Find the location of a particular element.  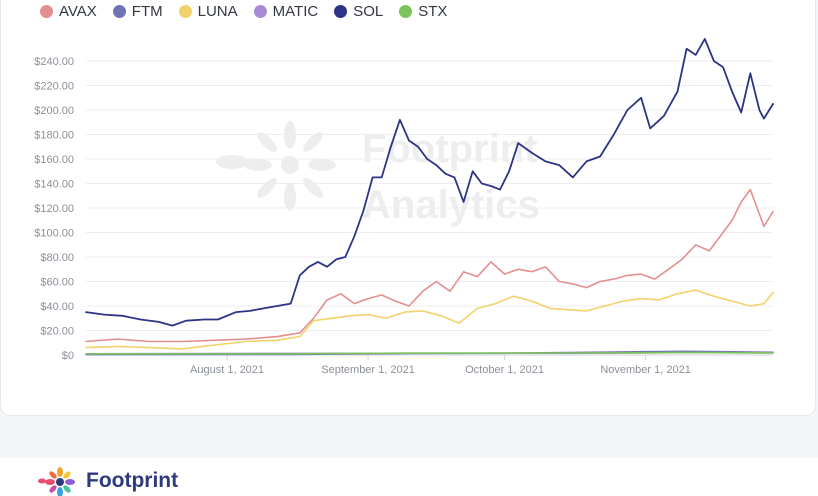

x-tick-label: November 1, 2021 is located at coordinates (645, 370).